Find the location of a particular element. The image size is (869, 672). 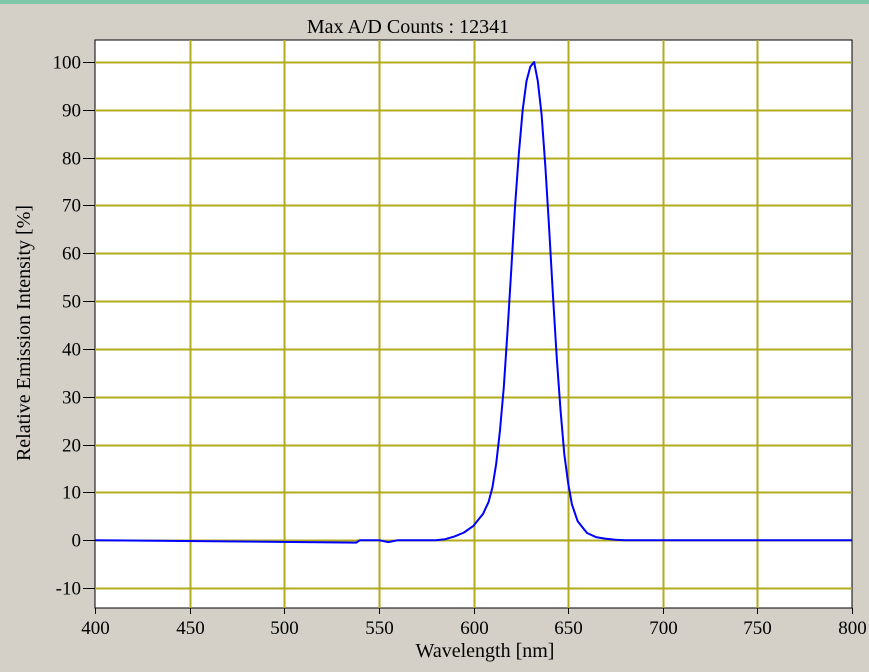

y-tick-label-90: 90 is located at coordinates (71, 111).